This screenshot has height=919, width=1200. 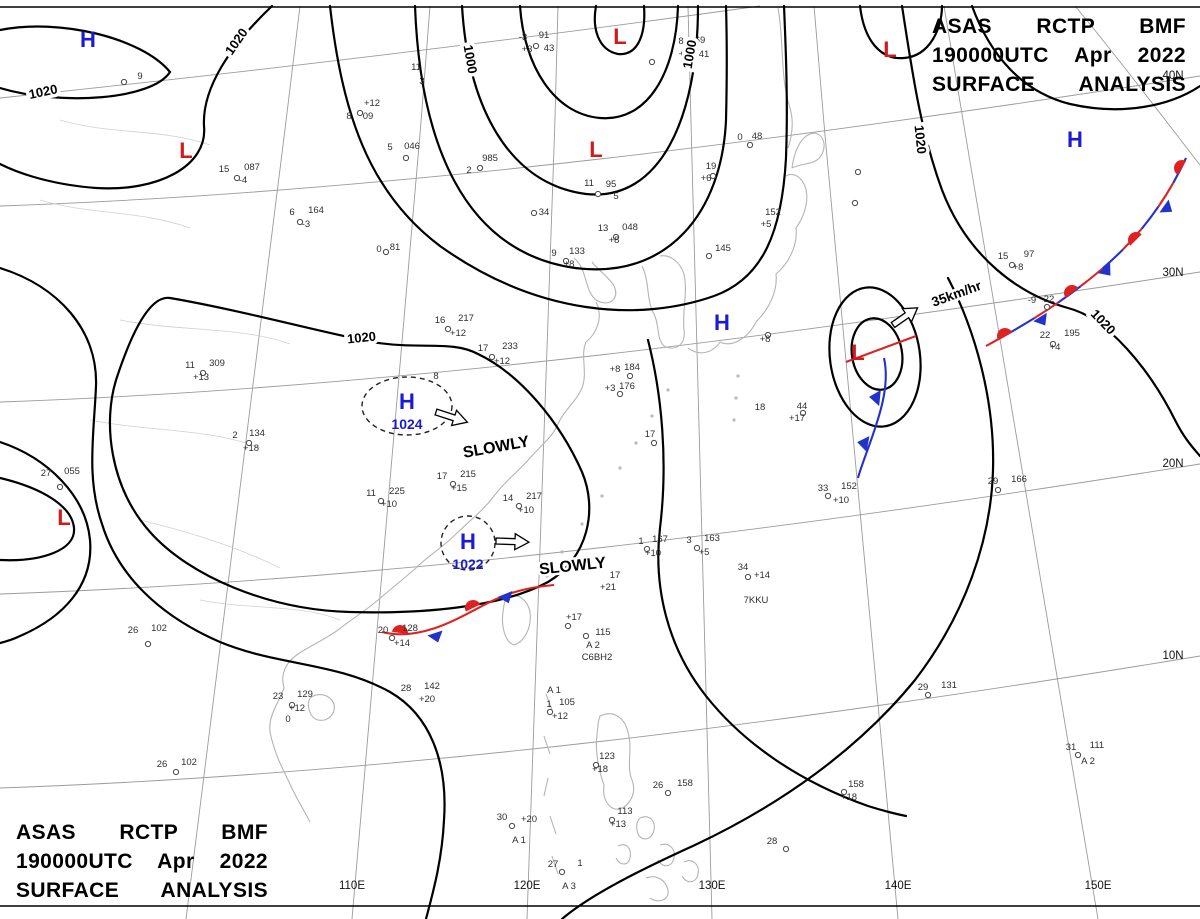 I want to click on station-data-label: 33, so click(x=823, y=488).